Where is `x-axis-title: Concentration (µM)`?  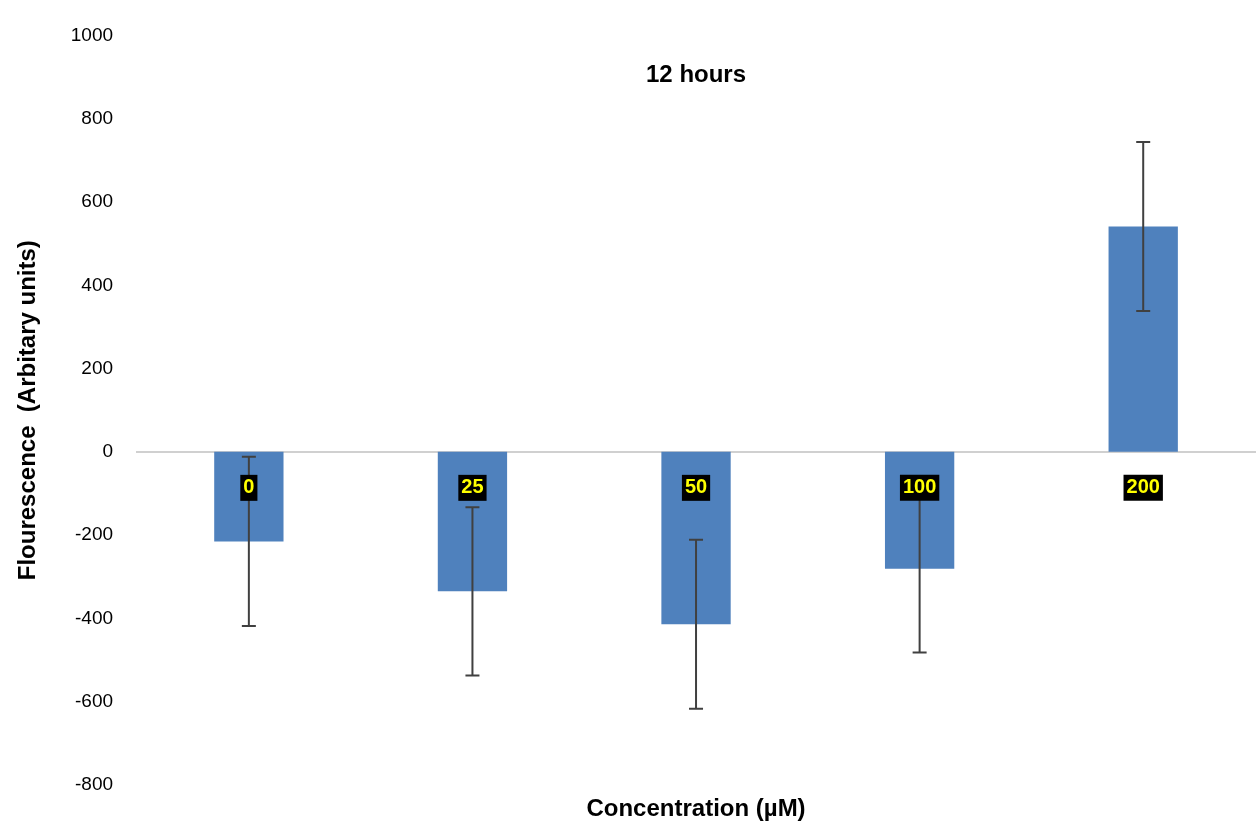 x-axis-title: Concentration (µM) is located at coordinates (696, 807).